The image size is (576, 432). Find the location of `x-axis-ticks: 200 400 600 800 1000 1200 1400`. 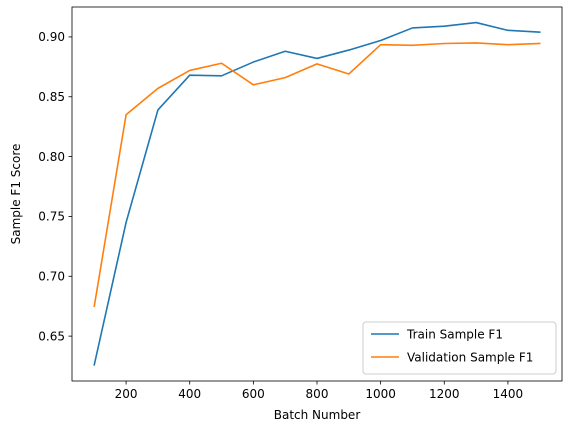

x-axis-ticks: 200 400 600 800 1000 1200 1400 is located at coordinates (319, 391).